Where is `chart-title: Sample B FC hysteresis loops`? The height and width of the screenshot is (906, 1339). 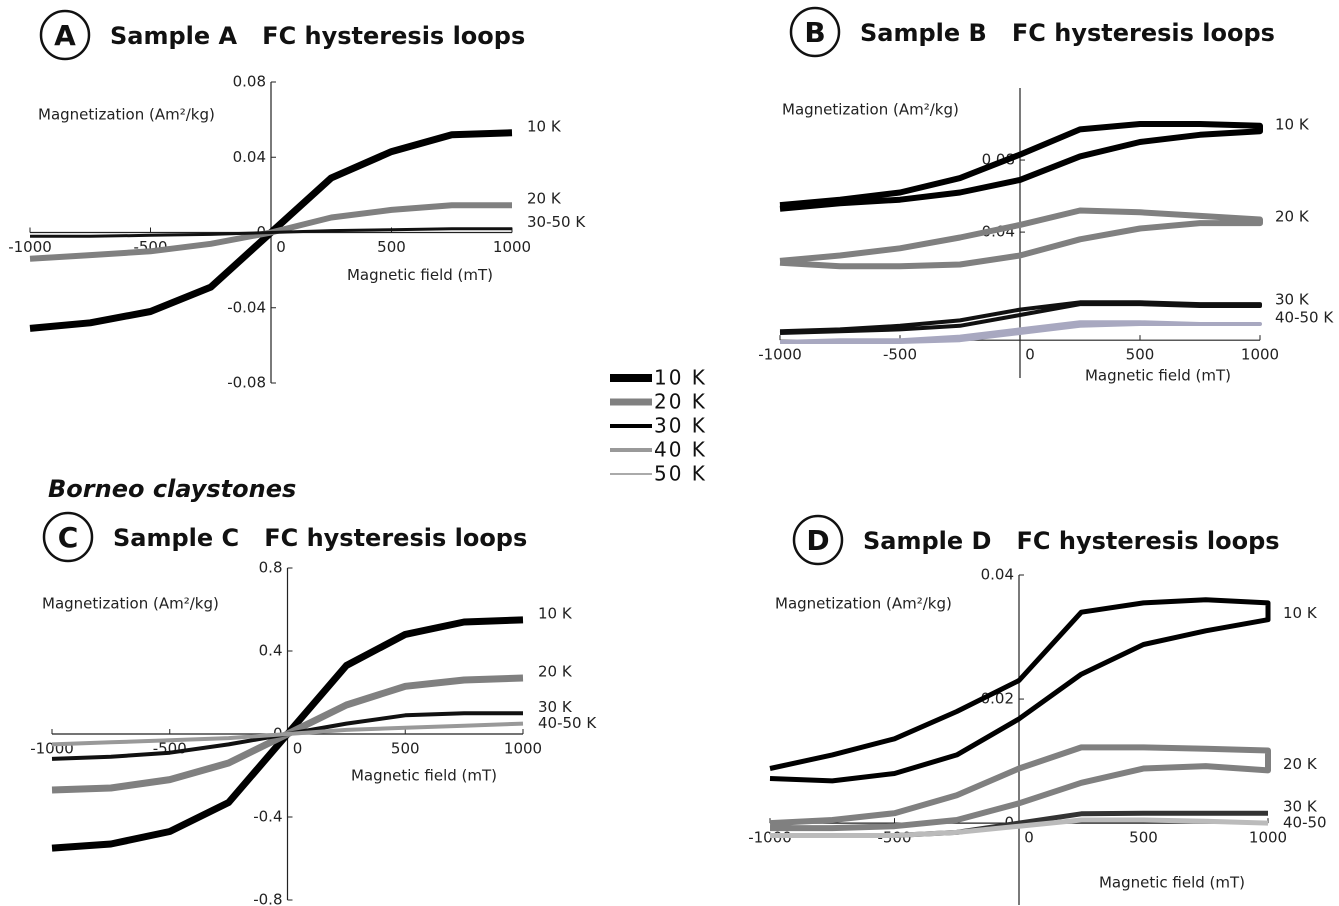 chart-title: Sample B FC hysteresis loops is located at coordinates (1067, 33).